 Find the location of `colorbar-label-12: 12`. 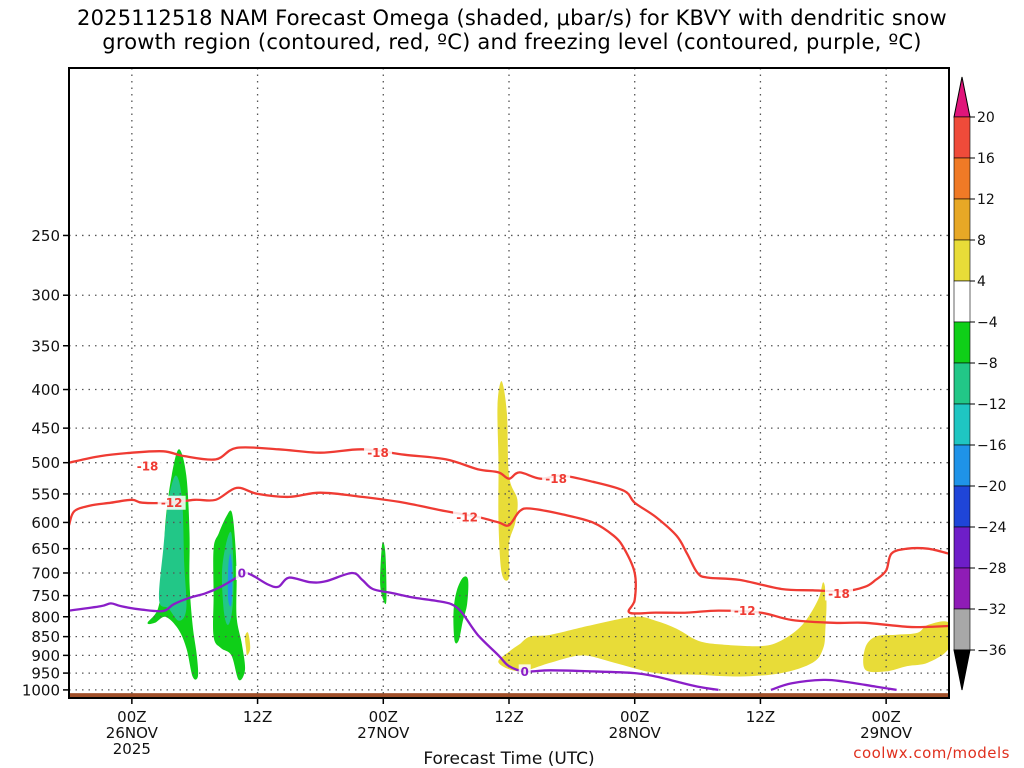

colorbar-label-12: 12 is located at coordinates (986, 200).